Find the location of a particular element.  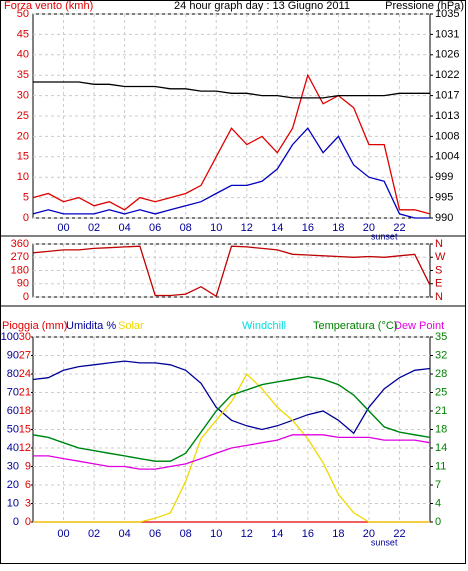

y-tick-label: 180 is located at coordinates (20, 270).